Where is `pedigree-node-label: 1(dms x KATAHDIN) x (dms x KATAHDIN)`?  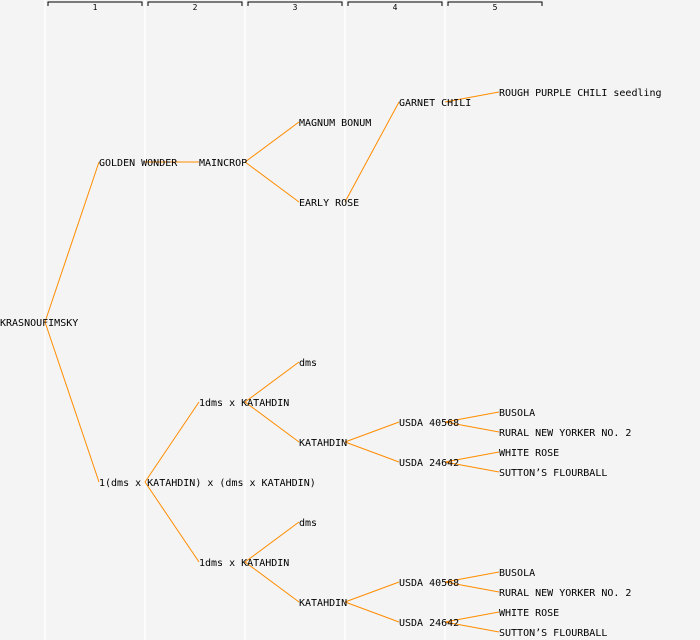 pedigree-node-label: 1(dms x KATAHDIN) x (dms x KATAHDIN) is located at coordinates (207, 483).